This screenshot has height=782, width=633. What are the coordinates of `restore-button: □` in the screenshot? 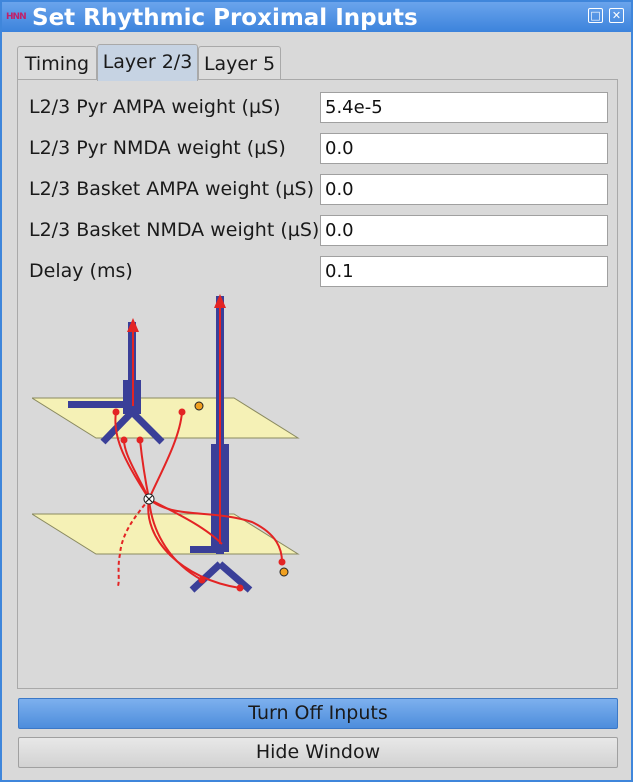 It's located at (595, 15).